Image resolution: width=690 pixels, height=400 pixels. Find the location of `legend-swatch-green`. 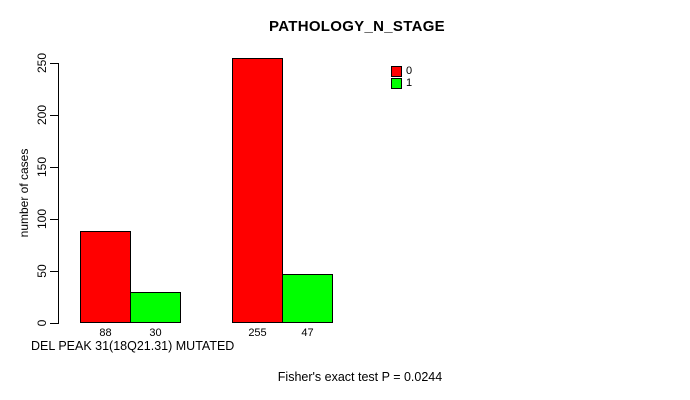

legend-swatch-green is located at coordinates (396, 83).